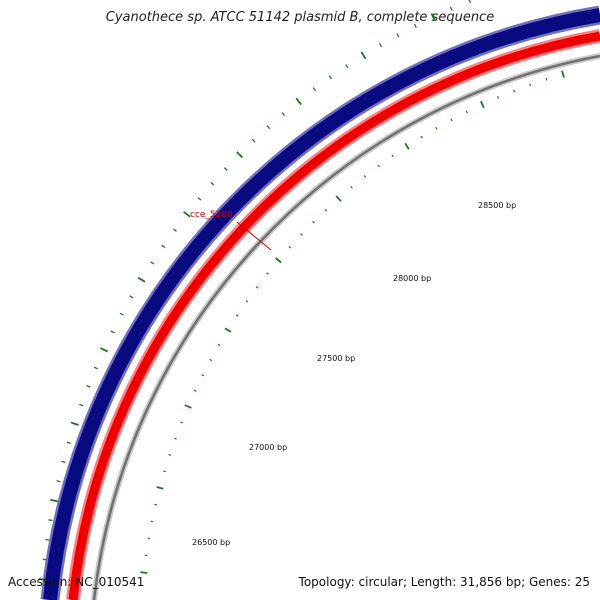 The width and height of the screenshot is (600, 600). I want to click on tick-label-28000: 28000 bp, so click(412, 278).